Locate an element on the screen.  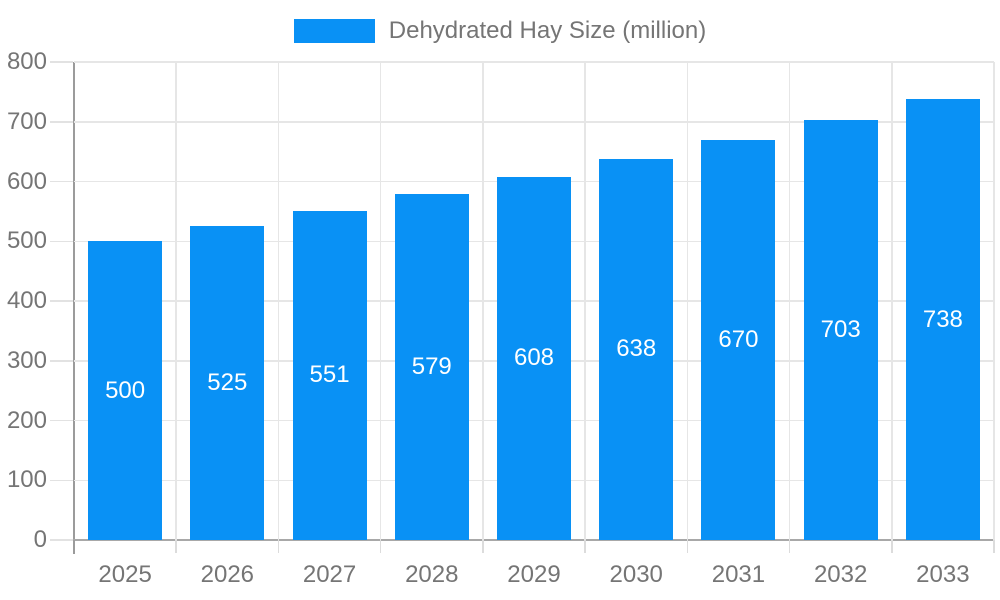
x-tick-label: 2032 is located at coordinates (840, 574).